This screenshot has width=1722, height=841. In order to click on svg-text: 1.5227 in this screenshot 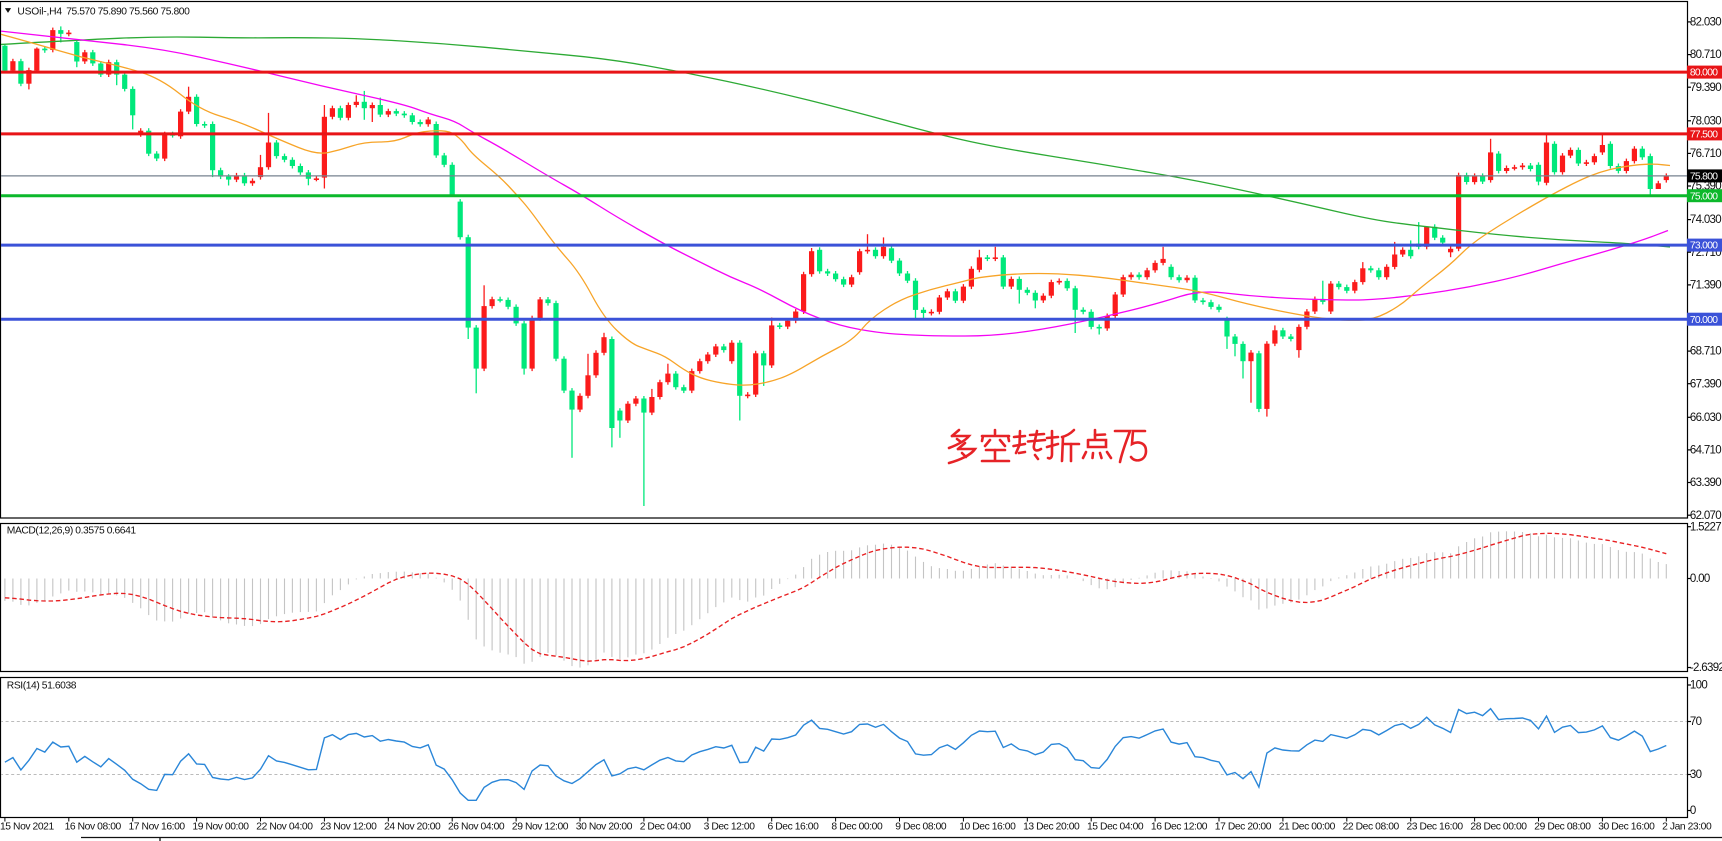, I will do `click(1705, 527)`.